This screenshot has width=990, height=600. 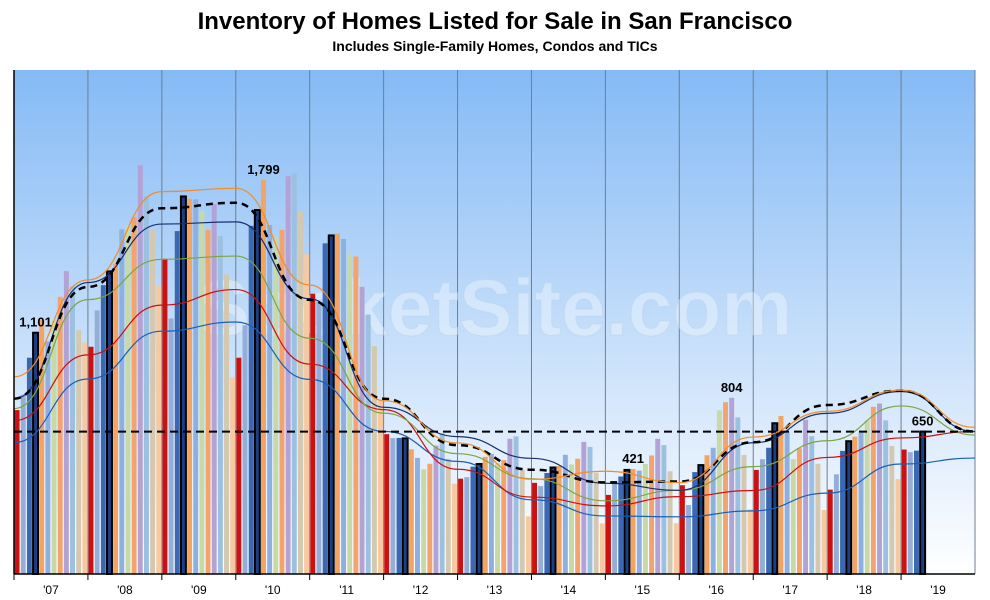 I want to click on bar-14-m5, so click(x=559, y=519).